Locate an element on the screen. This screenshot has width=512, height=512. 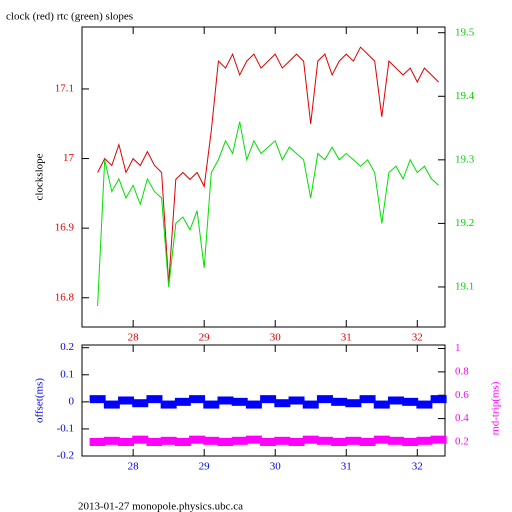
y2-tick-label: 1 is located at coordinates (458, 348).